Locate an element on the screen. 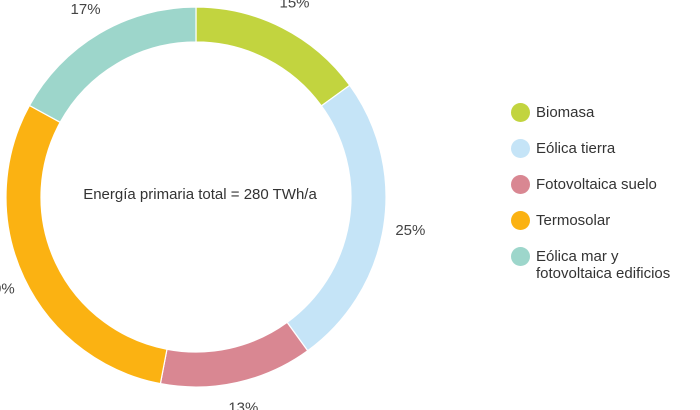  legend-item-eolica-mar-y-fotovoltaica-edificios: Eólica mar y fotovoltaica edificios is located at coordinates (605, 264).